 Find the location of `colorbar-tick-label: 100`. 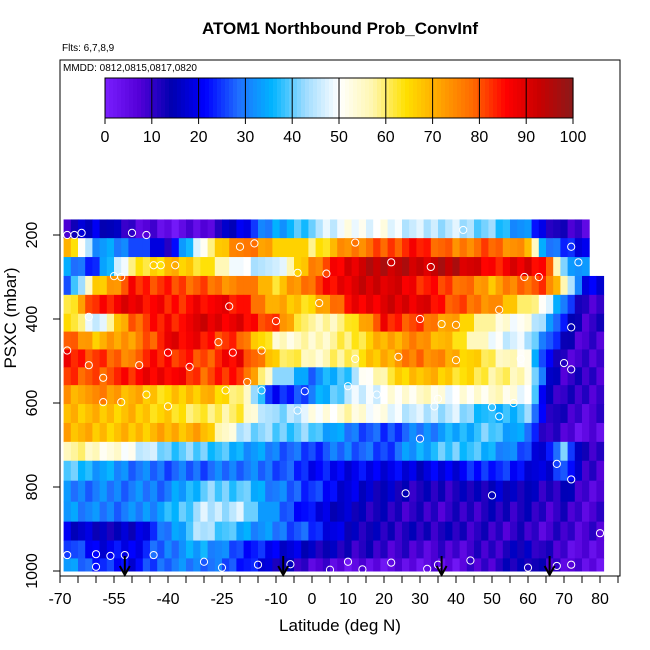

colorbar-tick-label: 100 is located at coordinates (573, 137).